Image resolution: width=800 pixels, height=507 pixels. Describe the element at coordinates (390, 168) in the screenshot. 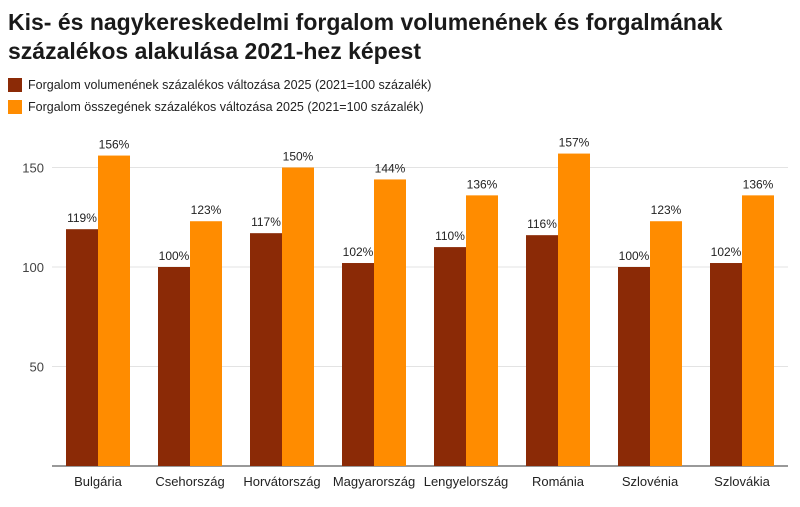

I see `data-label-magyarorszag-series-2: 144%` at that location.